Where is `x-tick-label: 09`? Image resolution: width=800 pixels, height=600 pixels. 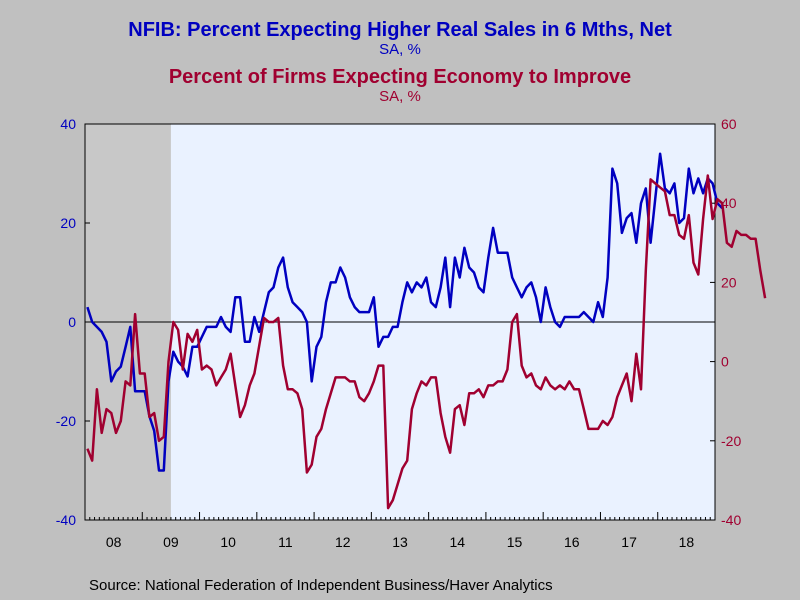
x-tick-label: 09 is located at coordinates (171, 542).